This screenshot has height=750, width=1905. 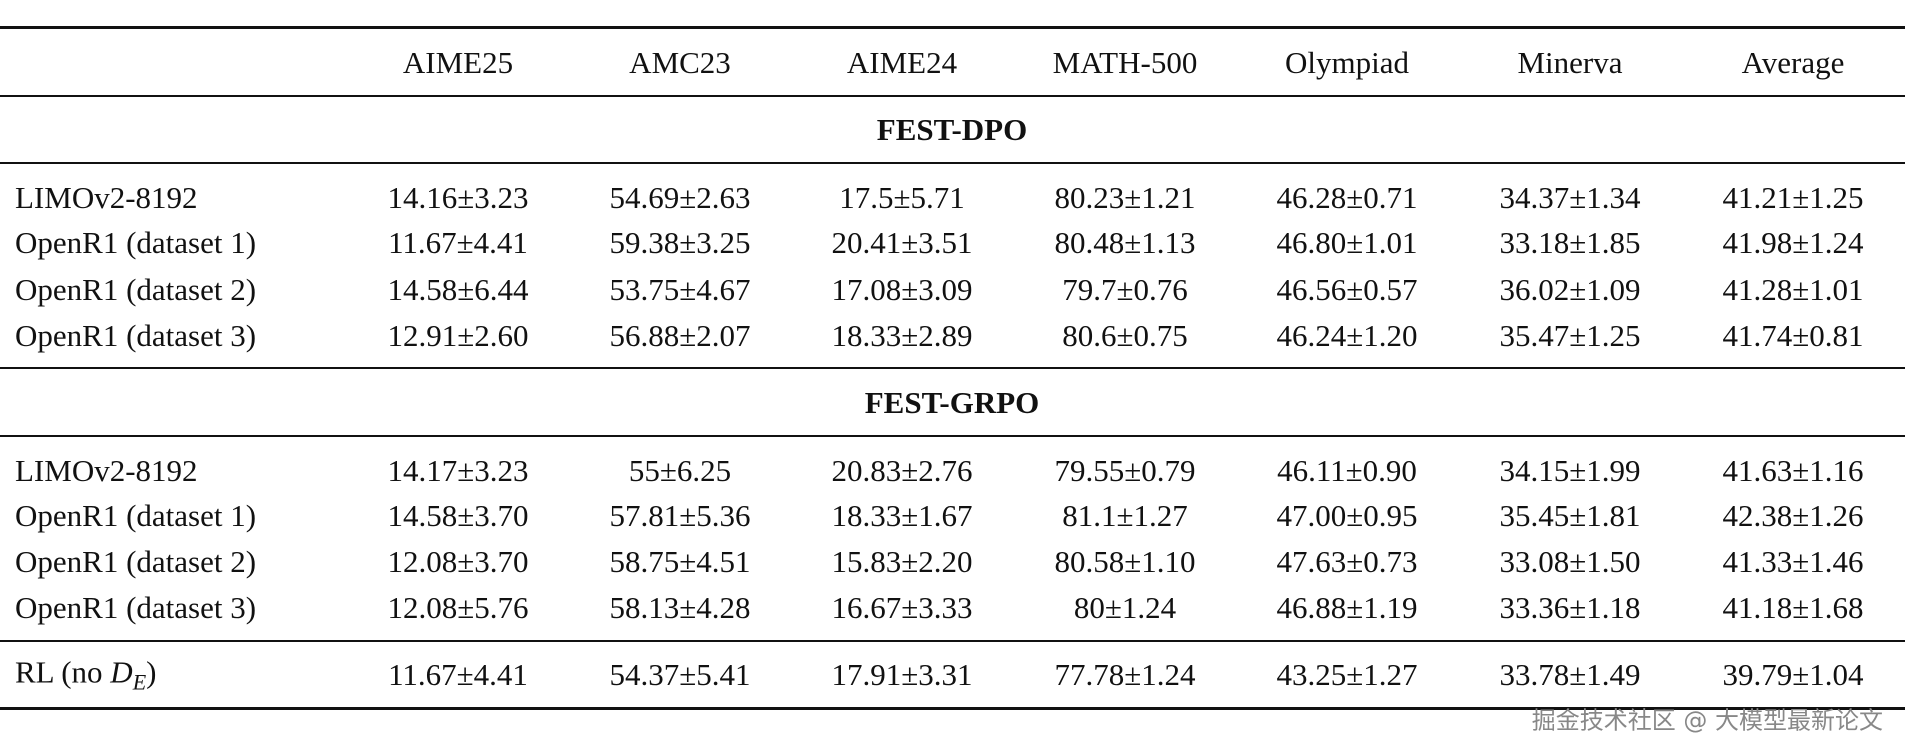 What do you see at coordinates (1125, 197) in the screenshot?
I see `cell-value: 80.23±1.21` at bounding box center [1125, 197].